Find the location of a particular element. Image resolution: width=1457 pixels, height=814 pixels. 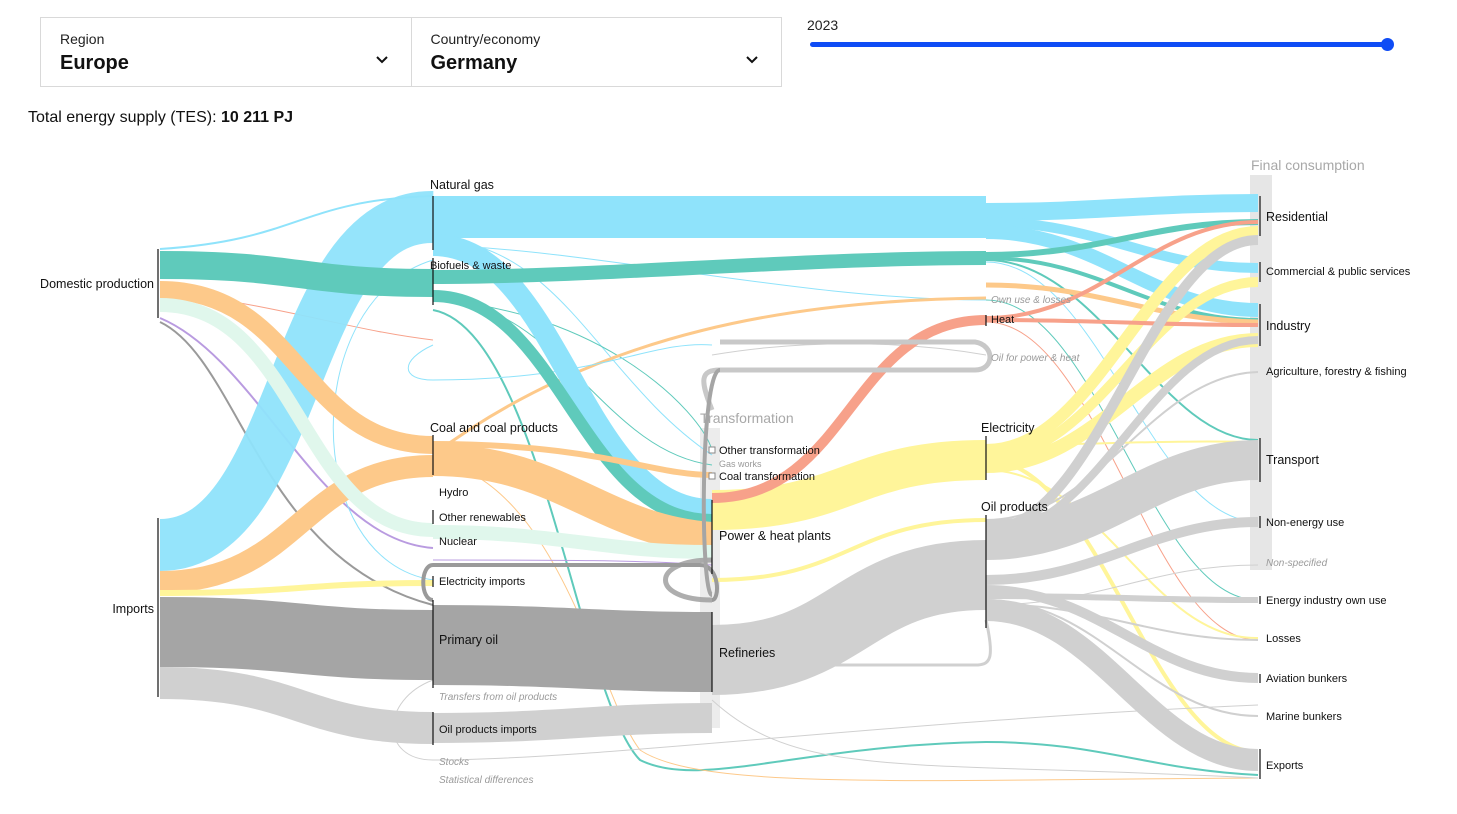

label-gas-works: Gas works is located at coordinates (740, 464).